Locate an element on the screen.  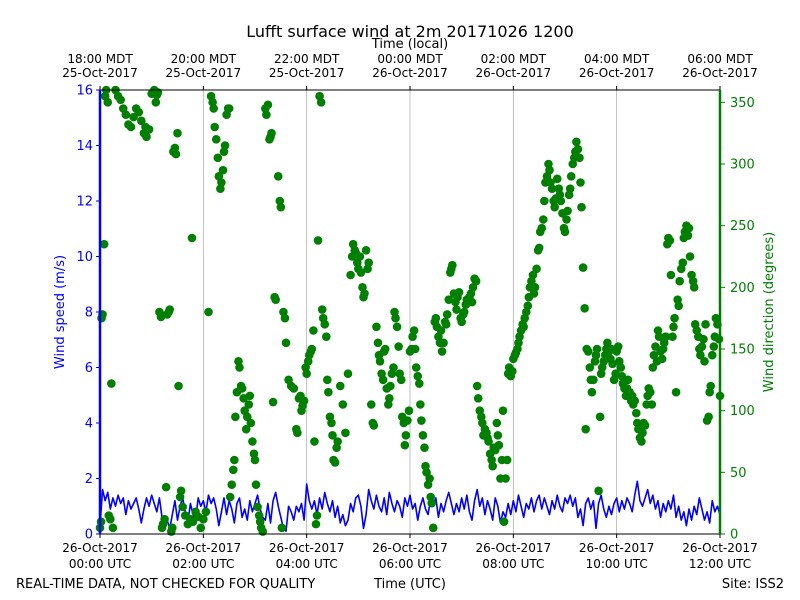
footer-site: Site: ISS2 is located at coordinates (753, 584).